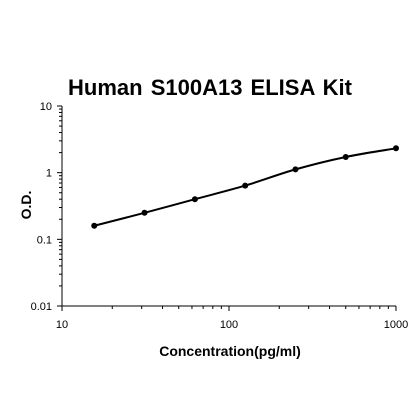 This screenshot has height=420, width=420. What do you see at coordinates (41, 307) in the screenshot?
I see `y-tick-label: 0.01` at bounding box center [41, 307].